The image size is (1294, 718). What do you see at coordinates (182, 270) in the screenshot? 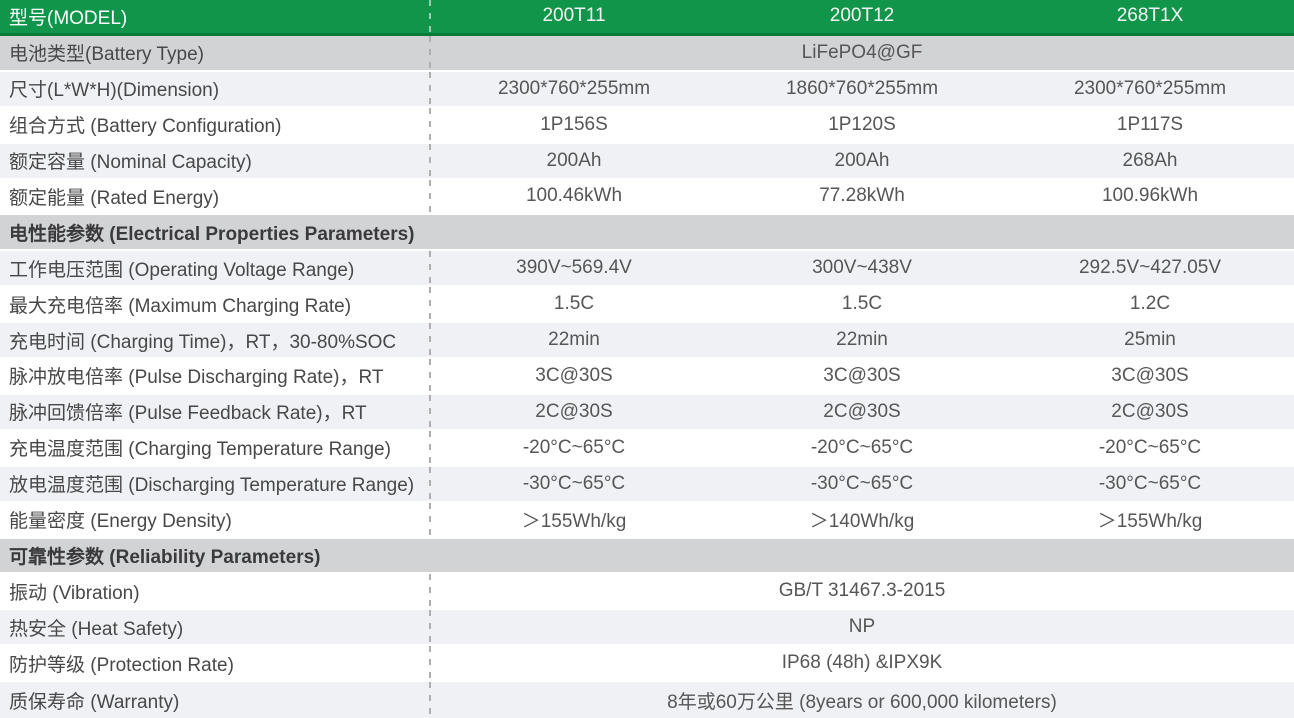
I see `row-label: 工作电压范围 (Operating Voltage Range)` at bounding box center [182, 270].